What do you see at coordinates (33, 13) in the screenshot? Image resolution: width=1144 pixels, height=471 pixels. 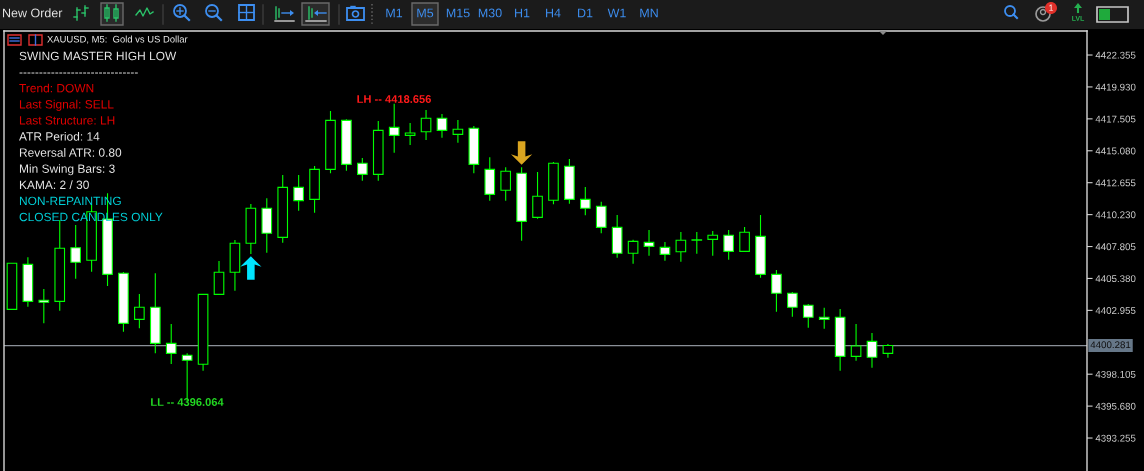 I see `text: New Order` at bounding box center [33, 13].